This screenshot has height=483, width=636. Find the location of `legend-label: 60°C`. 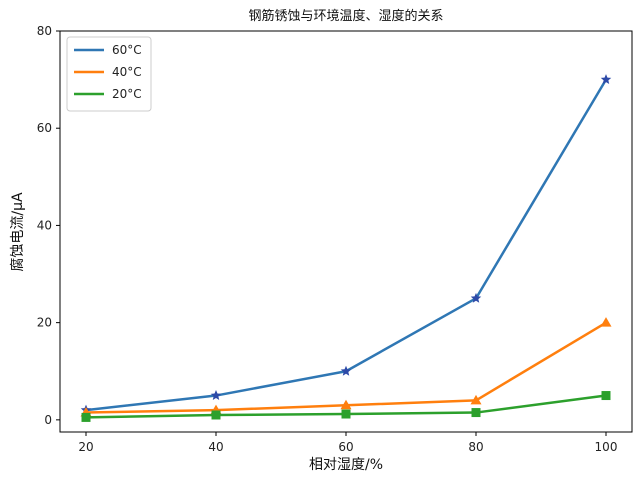

legend-label: 60°C is located at coordinates (127, 50).